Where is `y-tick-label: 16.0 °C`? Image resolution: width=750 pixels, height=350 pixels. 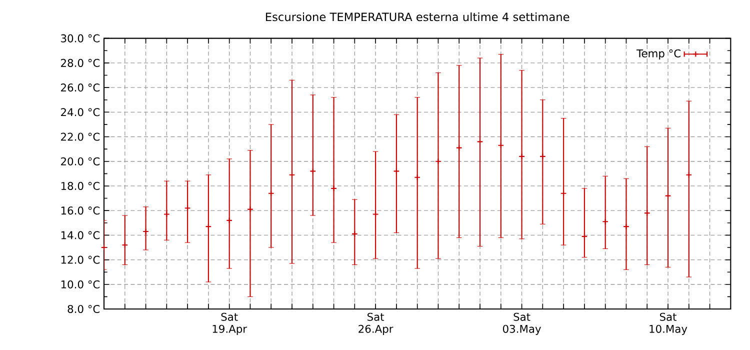
y-tick-label: 16.0 °C is located at coordinates (80, 210).